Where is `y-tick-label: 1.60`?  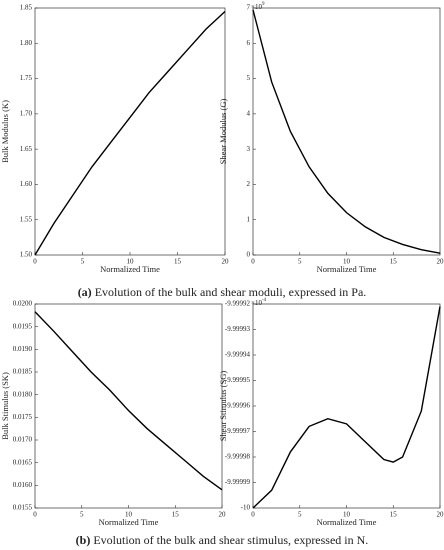
y-tick-label: 1.60 is located at coordinates (26, 184).